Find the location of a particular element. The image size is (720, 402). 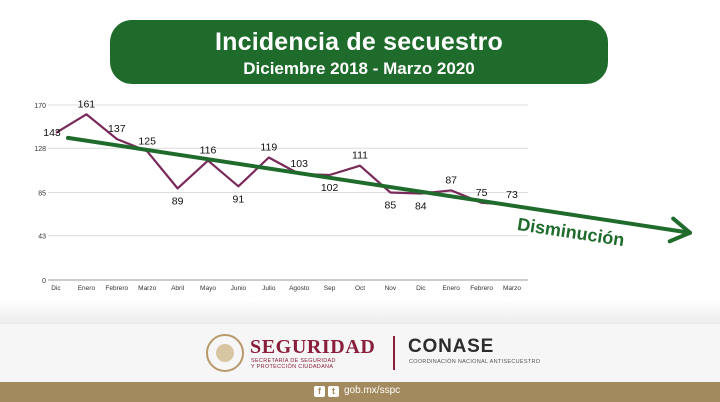

seguridad-subtitle-line2: Y PROTECCIÓN CIUDADANA is located at coordinates (292, 367).